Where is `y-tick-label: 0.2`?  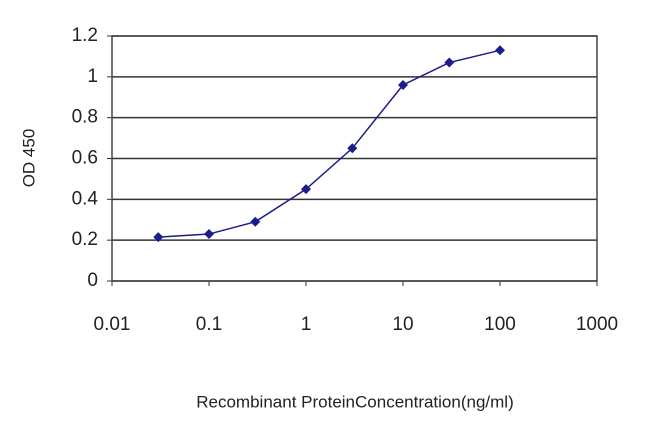
y-tick-label: 0.2 is located at coordinates (85, 239).